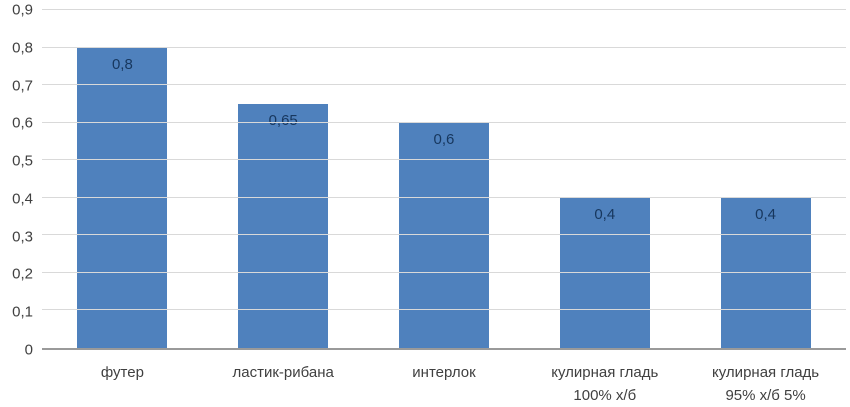 This screenshot has width=850, height=407. Describe the element at coordinates (766, 384) in the screenshot. I see `category-label: кулирная гладь 95% х/б 5%` at that location.